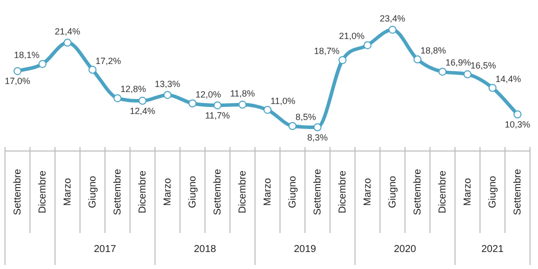  What do you see at coordinates (483, 65) in the screenshot?
I see `data-label: 16,5%` at bounding box center [483, 65].